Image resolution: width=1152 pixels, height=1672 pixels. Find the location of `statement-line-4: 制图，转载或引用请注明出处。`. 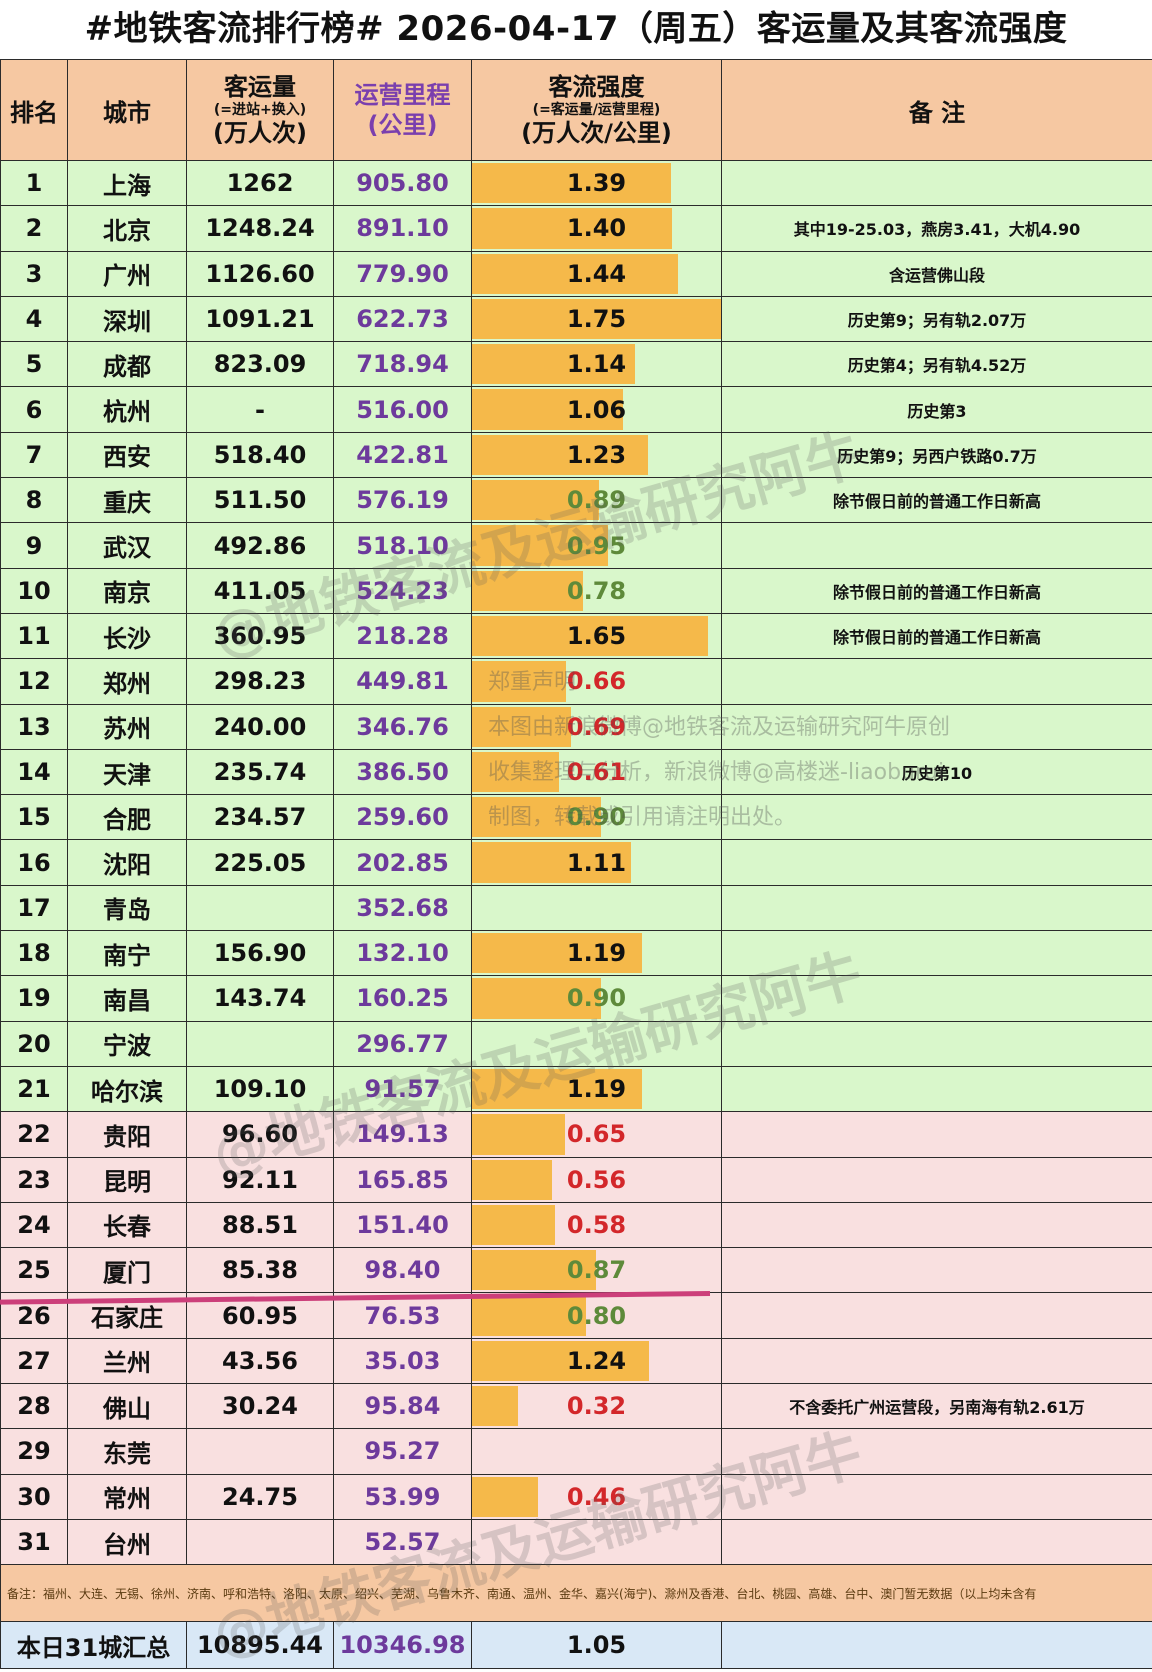

statement-line-4: 制图，转载或引用请注明出处。 is located at coordinates (719, 817).